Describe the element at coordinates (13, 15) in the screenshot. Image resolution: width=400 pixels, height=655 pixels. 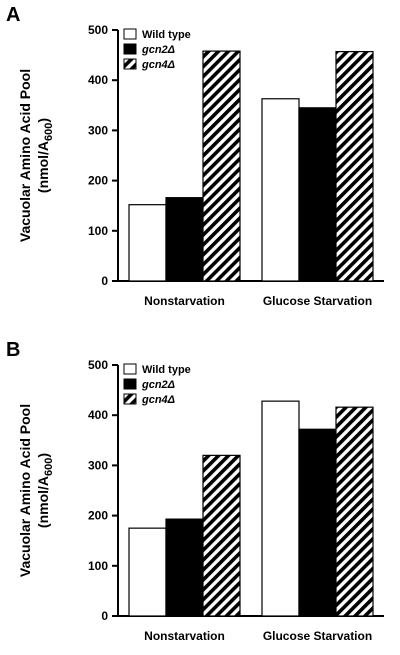
I see `panel-letter-a: A` at that location.